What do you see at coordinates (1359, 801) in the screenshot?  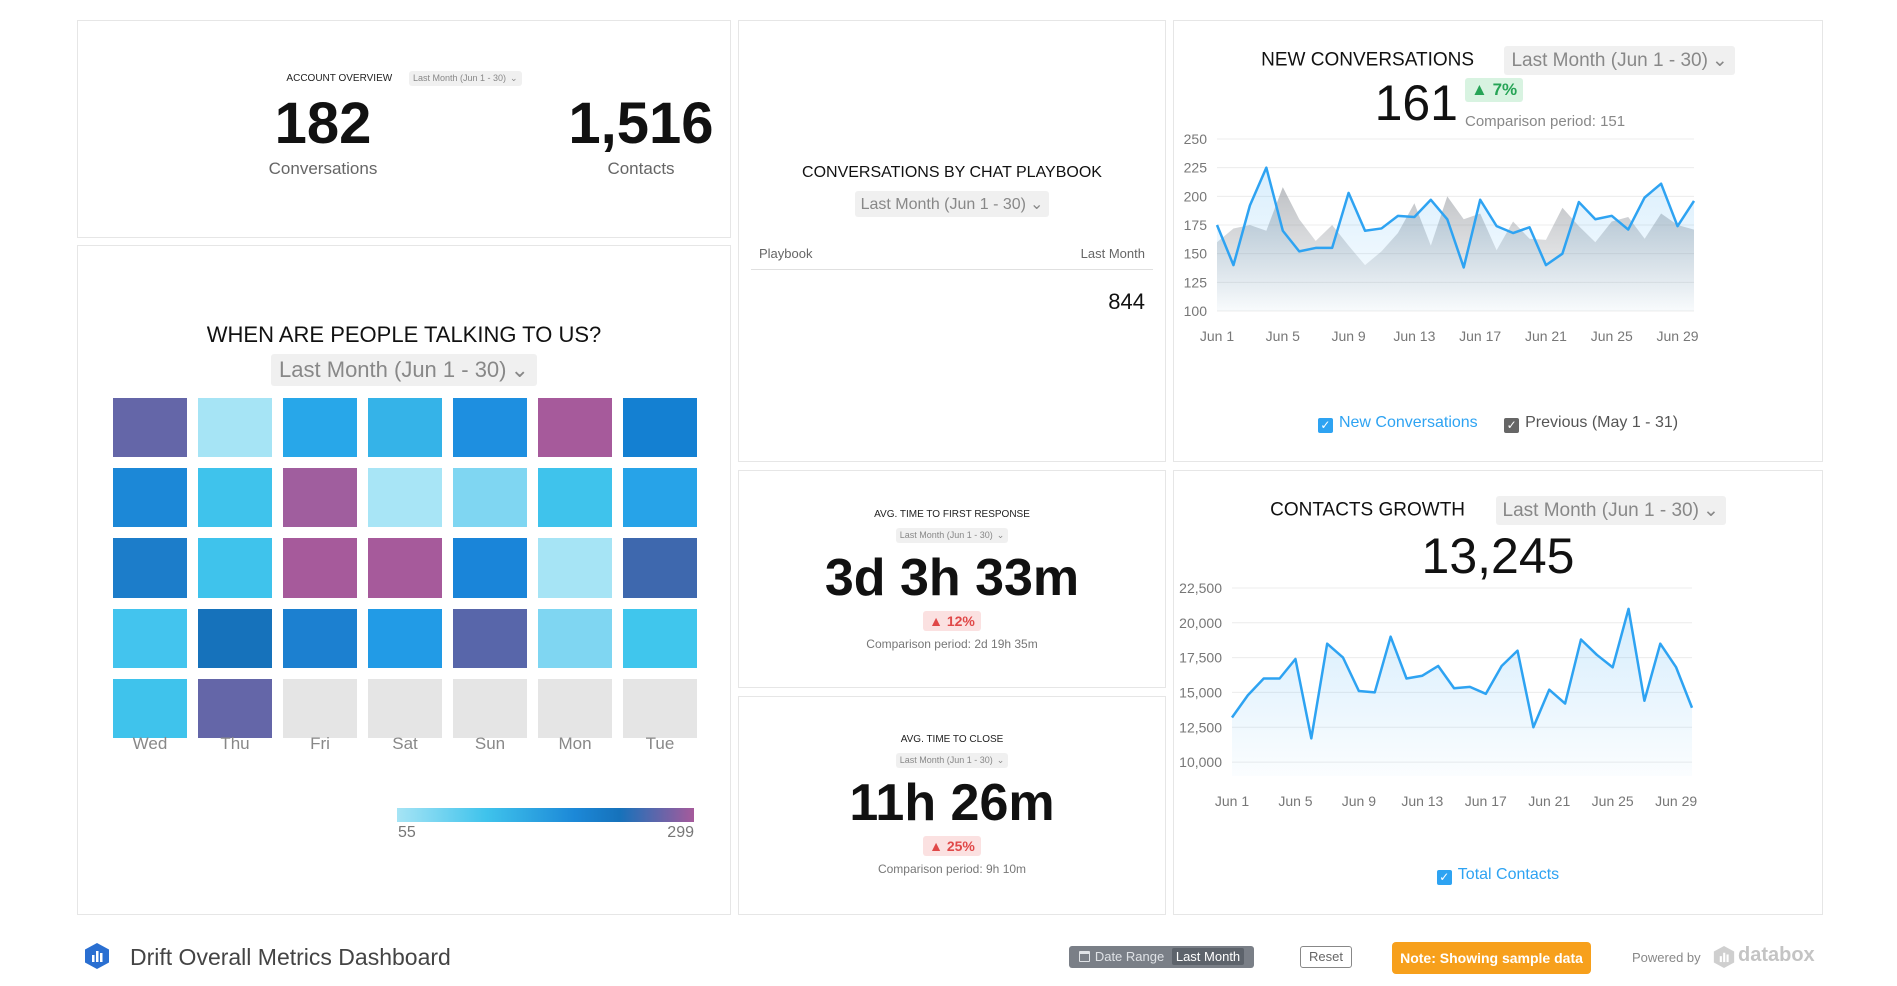 I see `x-tick-label: Jun 9` at bounding box center [1359, 801].